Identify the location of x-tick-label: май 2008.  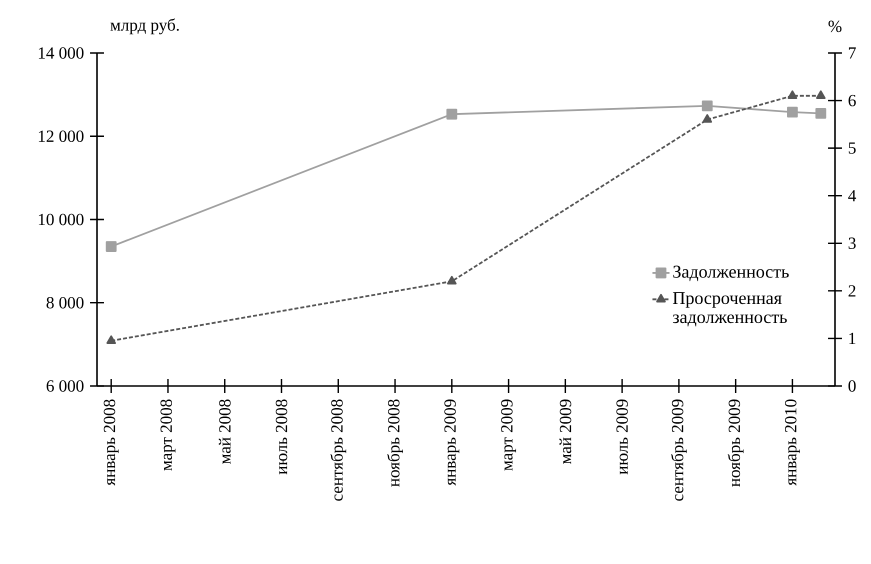
(224, 431).